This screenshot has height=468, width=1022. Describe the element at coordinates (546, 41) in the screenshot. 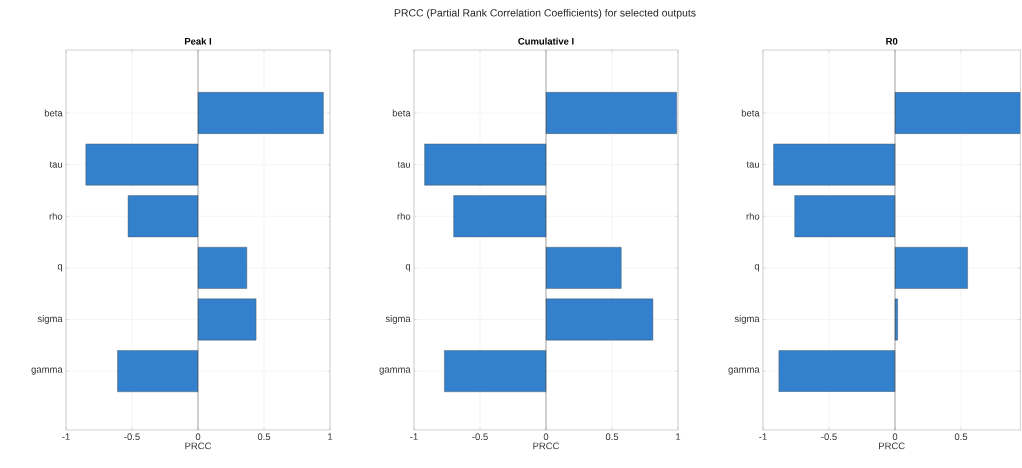

I see `chart-title: Cumulative I` at that location.